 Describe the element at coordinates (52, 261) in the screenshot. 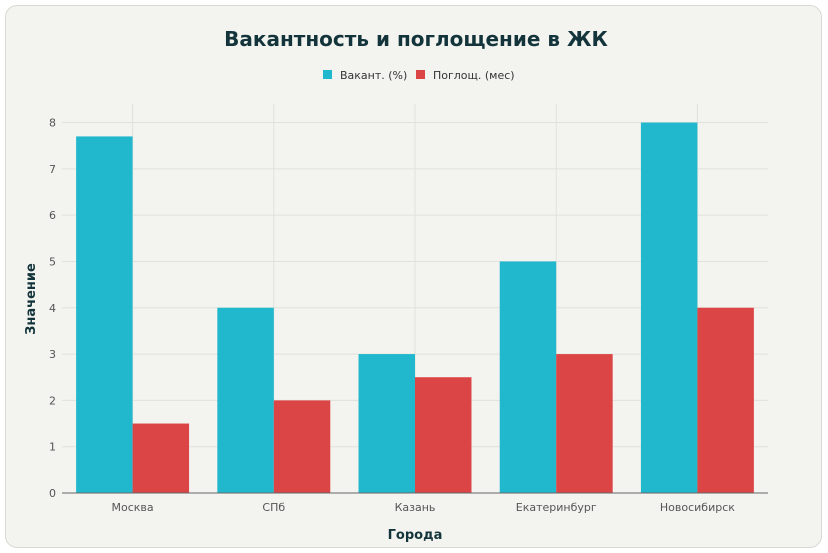

I see `y-tick-label: 5` at that location.